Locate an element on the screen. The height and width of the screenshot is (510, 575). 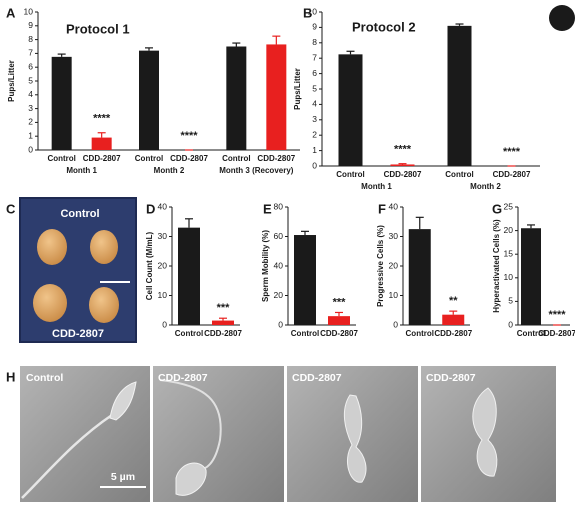
chart-title: Protocol 1 is located at coordinates (98, 28).